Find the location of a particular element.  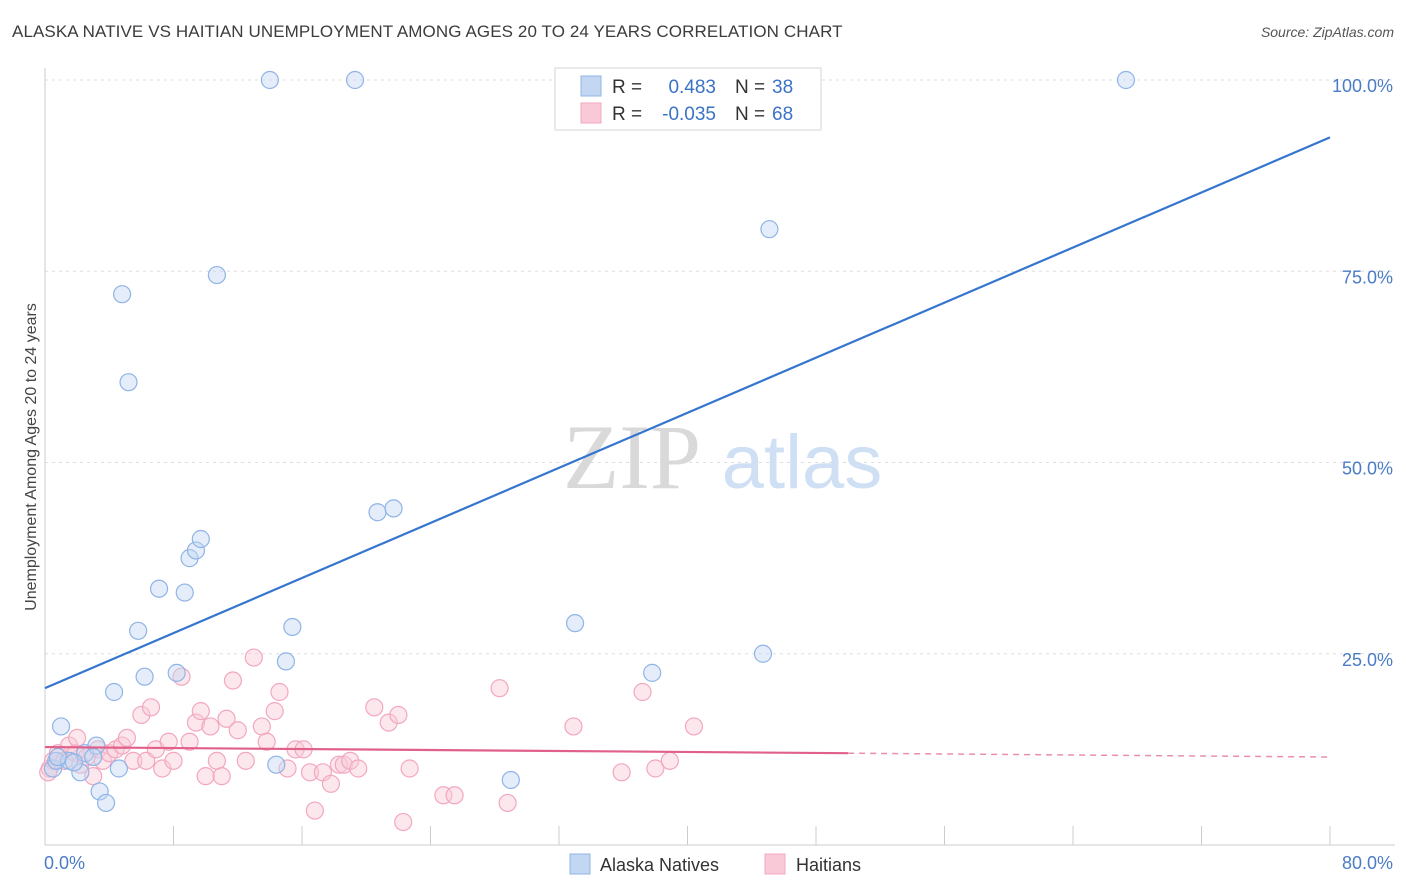

y-tick-label: 25.0% is located at coordinates (1367, 660).